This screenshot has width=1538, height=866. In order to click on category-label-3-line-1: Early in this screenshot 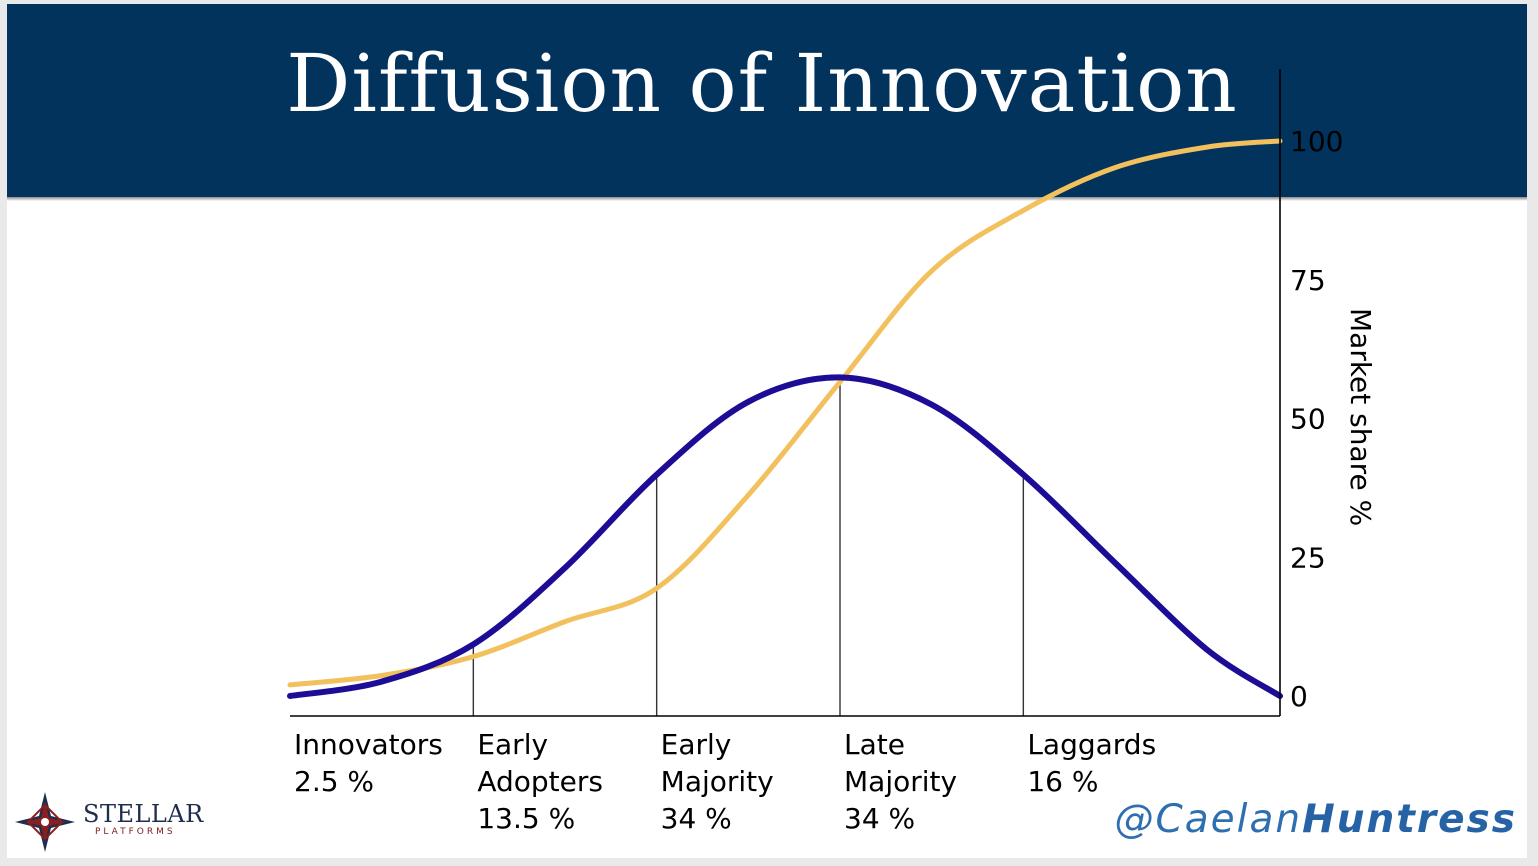, I will do `click(696, 744)`.